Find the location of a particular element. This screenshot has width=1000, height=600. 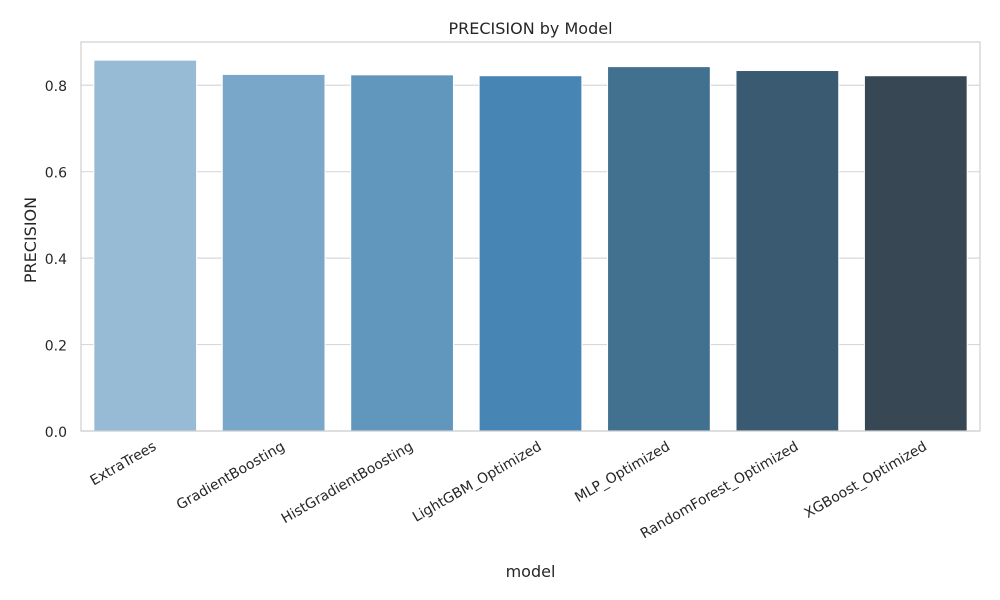

y-axis-label: PRECISION is located at coordinates (30, 240).